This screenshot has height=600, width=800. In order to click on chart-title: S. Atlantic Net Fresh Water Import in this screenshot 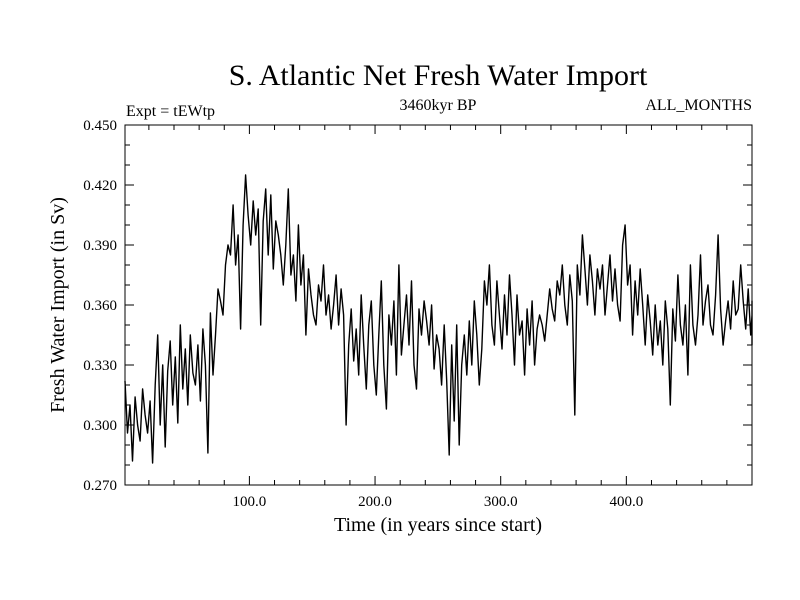, I will do `click(438, 75)`.